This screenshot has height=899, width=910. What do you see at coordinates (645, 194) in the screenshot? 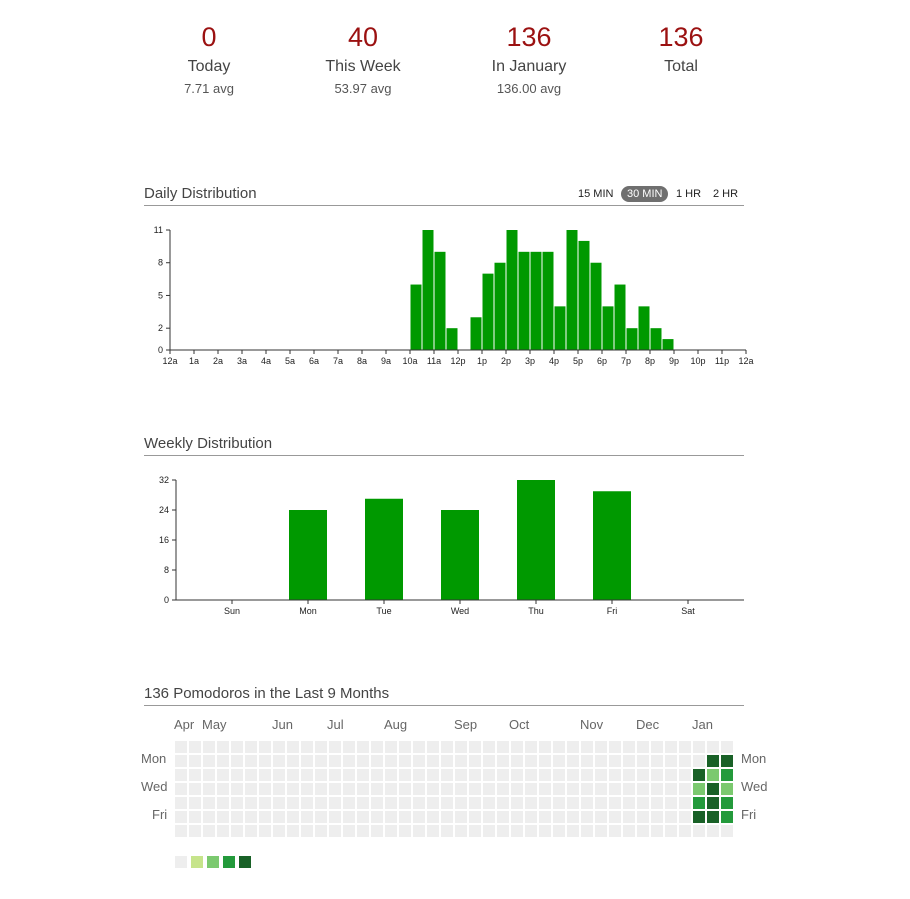
I see `resolution-30-min: 30 MIN` at bounding box center [645, 194].